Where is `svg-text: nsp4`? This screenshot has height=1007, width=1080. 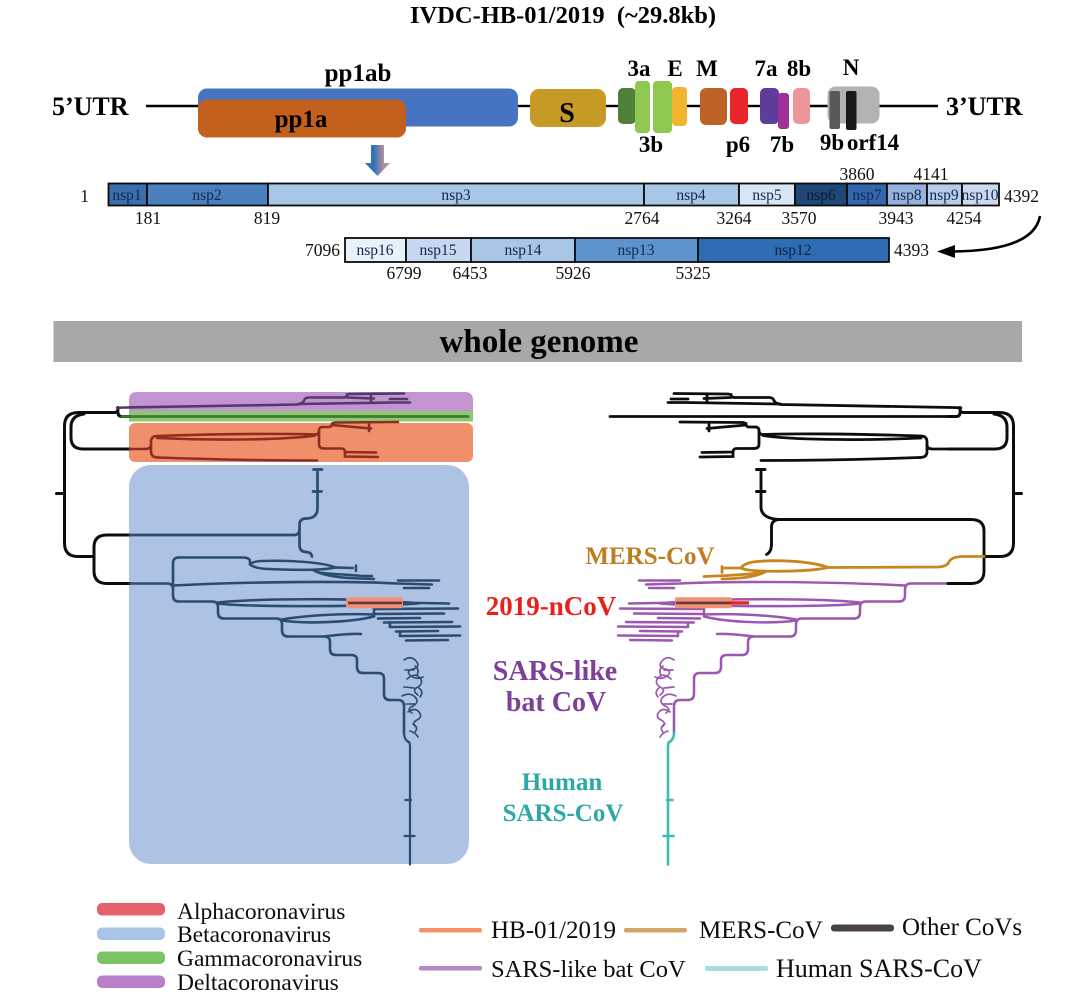
svg-text: nsp4 is located at coordinates (691, 195).